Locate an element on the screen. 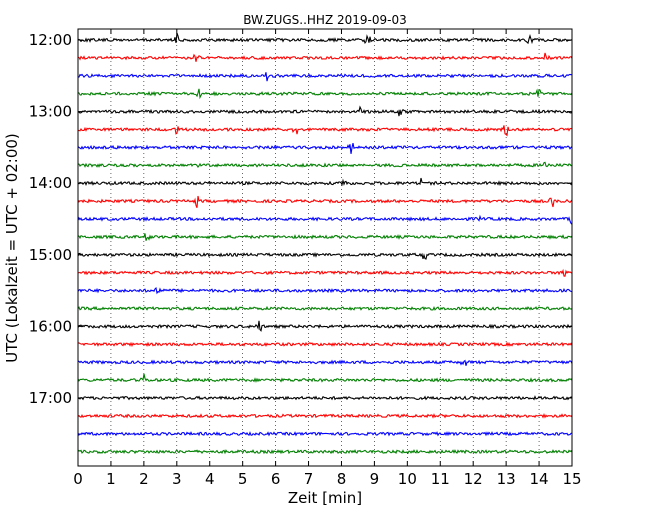  y-tick-label: 13:00 is located at coordinates (50, 112).